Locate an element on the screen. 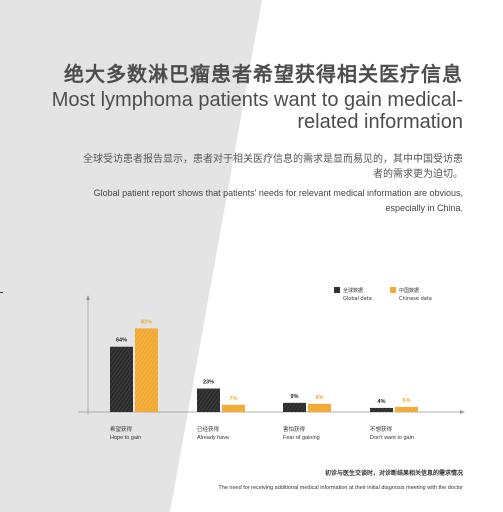 The image size is (503, 512). legend-label-china-en: Chinese data is located at coordinates (415, 299).